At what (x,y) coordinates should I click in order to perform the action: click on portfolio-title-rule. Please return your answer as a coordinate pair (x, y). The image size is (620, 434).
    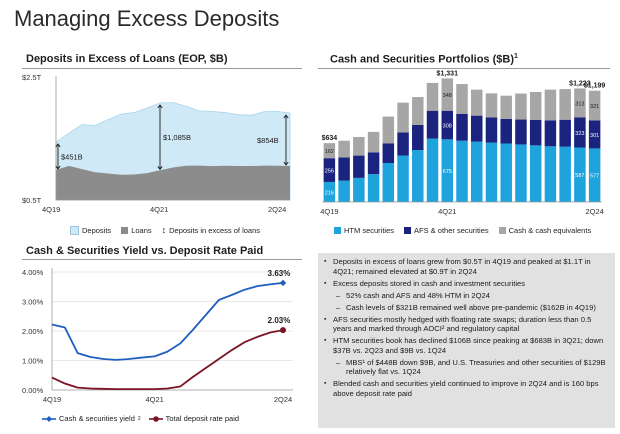
    Looking at the image, I should click on (464, 68).